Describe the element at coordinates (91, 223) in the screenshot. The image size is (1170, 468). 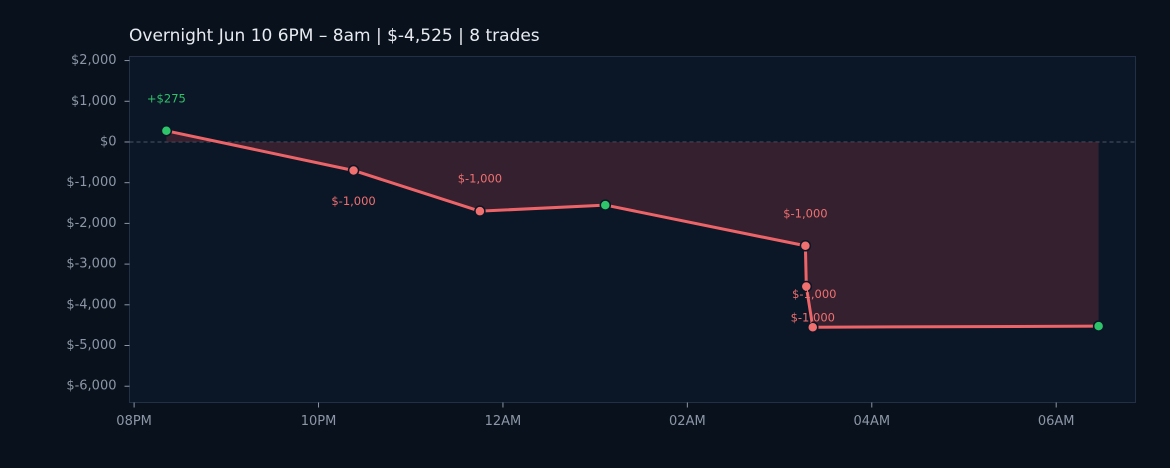
I see `y-tick-label: $-2,000` at that location.